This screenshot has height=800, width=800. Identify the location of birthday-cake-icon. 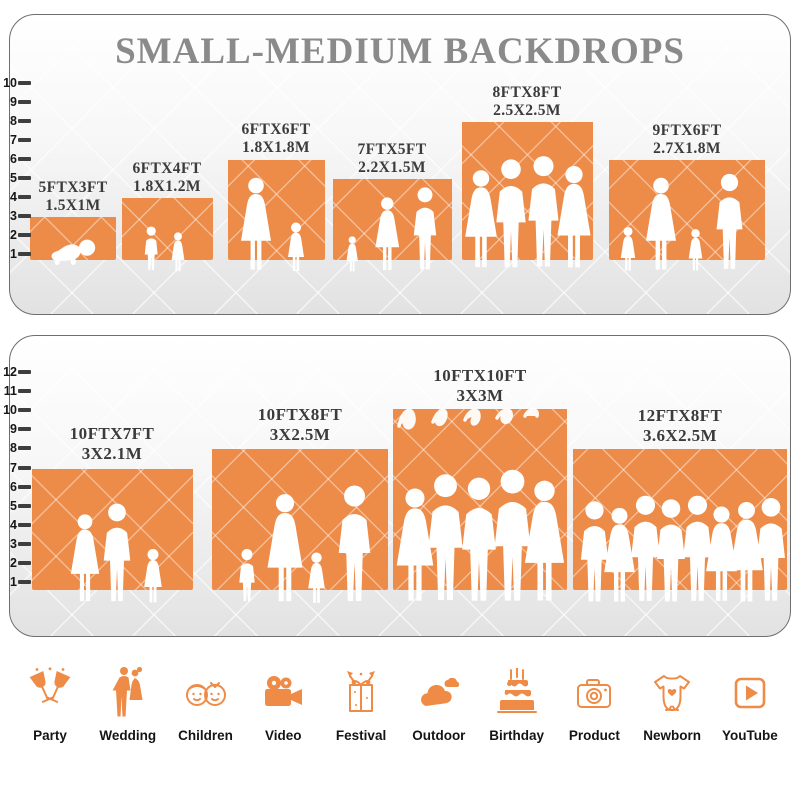
(517, 693).